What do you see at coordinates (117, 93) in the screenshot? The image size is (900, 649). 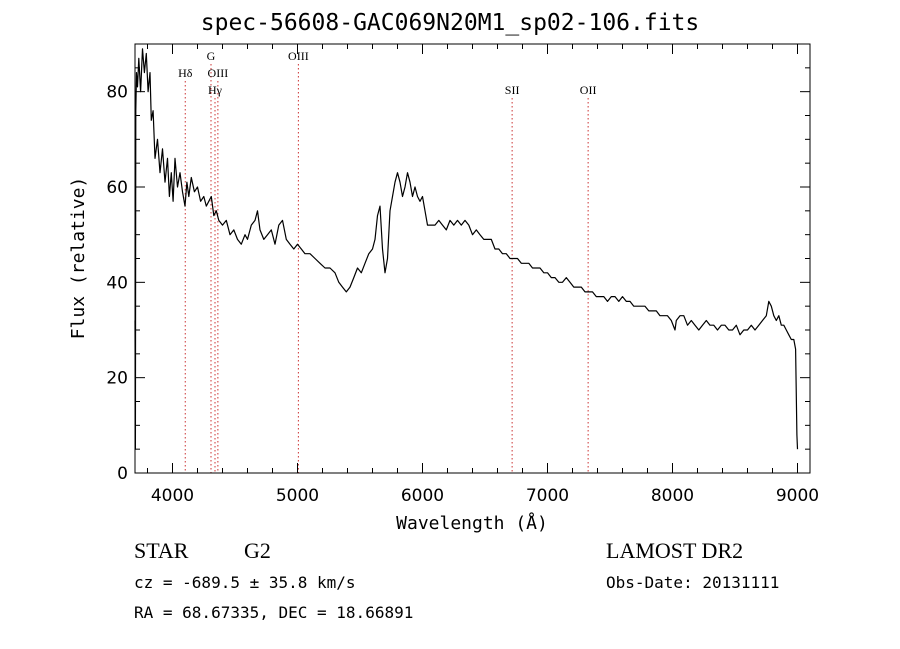 I see `y-tick-label: 80` at bounding box center [117, 93].